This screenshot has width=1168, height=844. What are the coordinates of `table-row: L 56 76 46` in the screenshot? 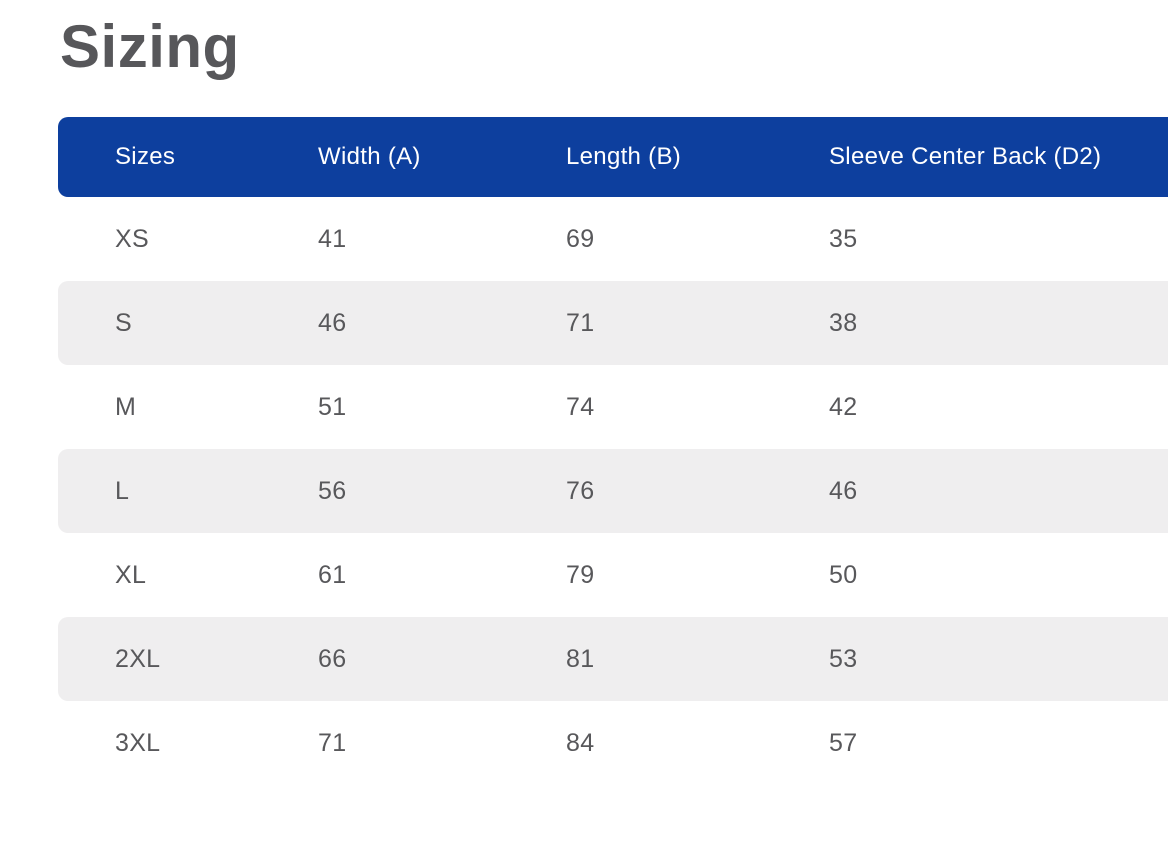 It's located at (613, 491).